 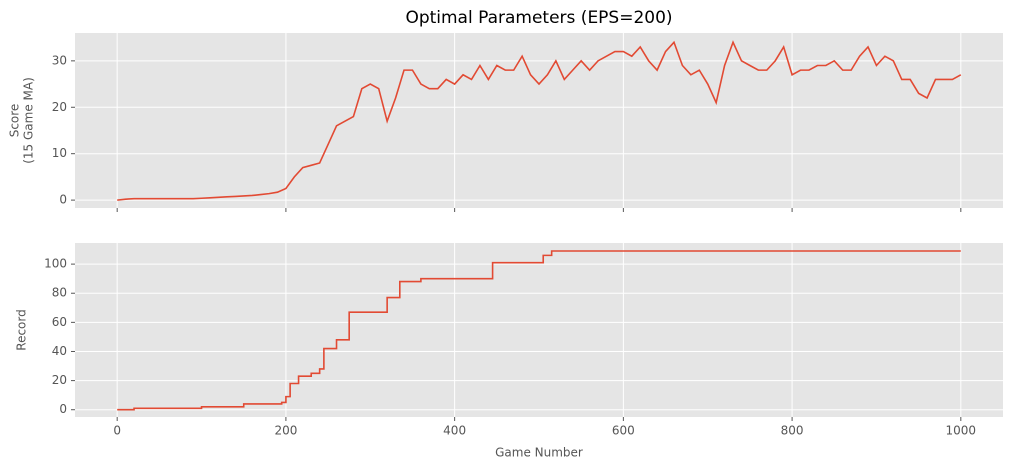 I want to click on y-axis-label: Record, so click(x=22, y=329).